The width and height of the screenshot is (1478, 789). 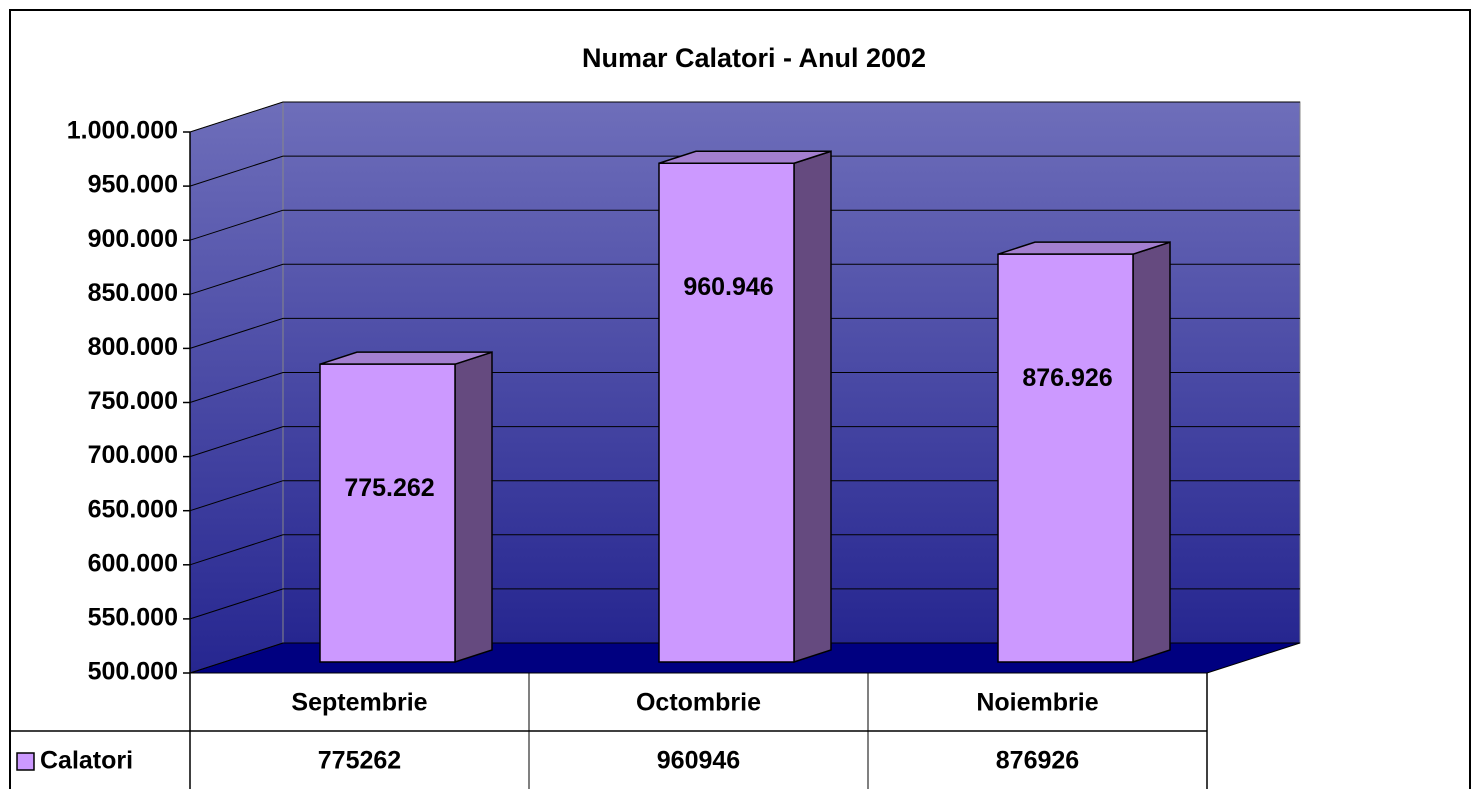 I want to click on table-value: 876926, so click(x=1037, y=761).